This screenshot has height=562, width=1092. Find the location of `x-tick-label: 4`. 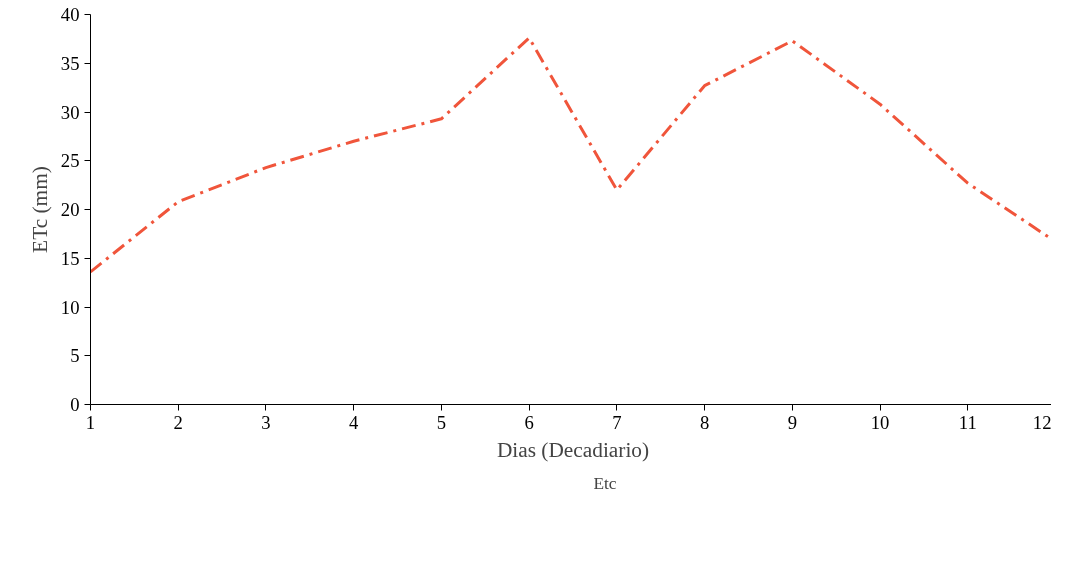

x-tick-label: 4 is located at coordinates (354, 422).